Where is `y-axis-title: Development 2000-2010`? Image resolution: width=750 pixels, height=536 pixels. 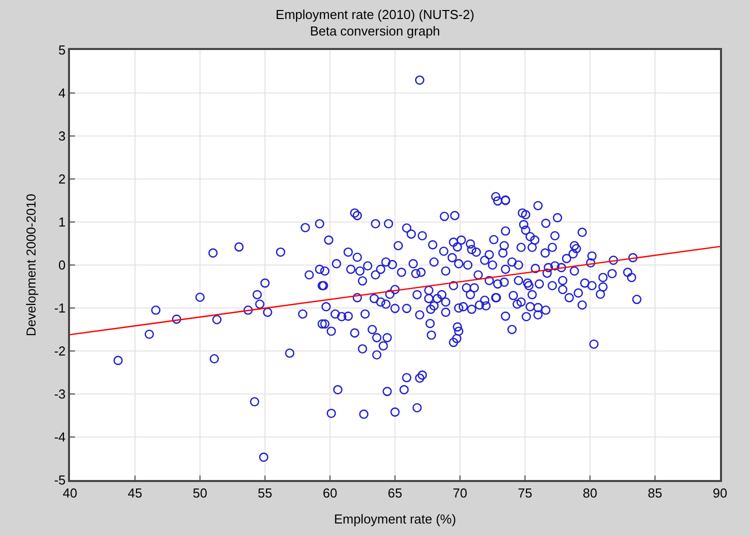
y-axis-title: Development 2000-2010 is located at coordinates (31, 265).